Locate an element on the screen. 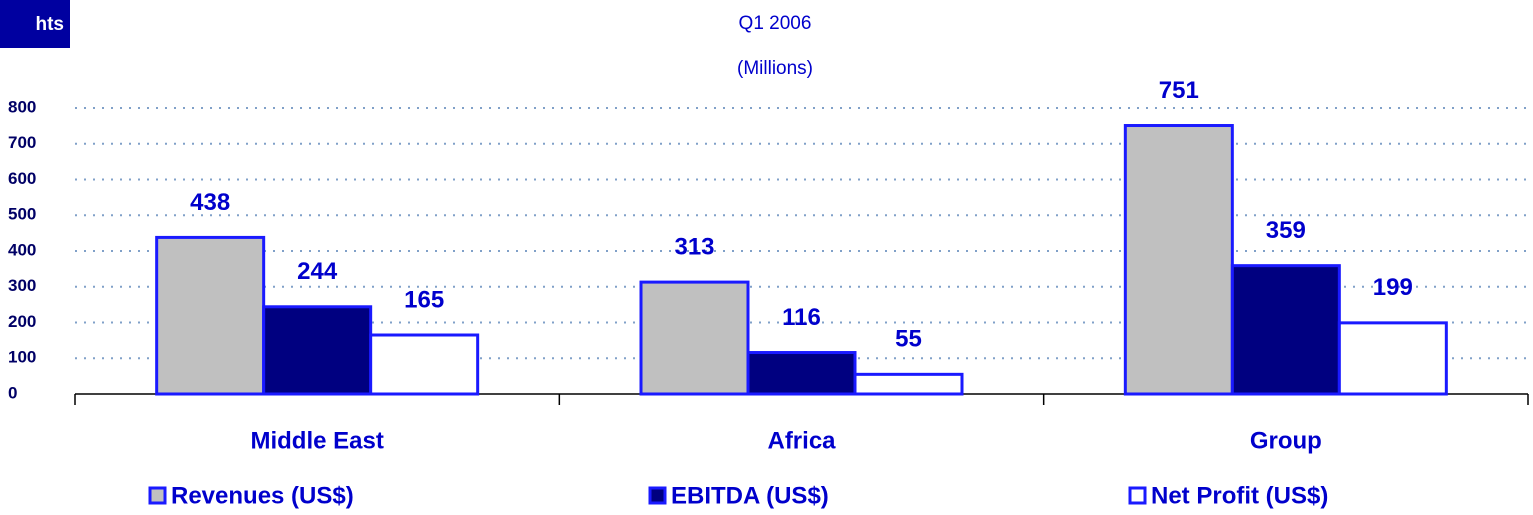  legend-label: EBITDA (US$) is located at coordinates (750, 495).